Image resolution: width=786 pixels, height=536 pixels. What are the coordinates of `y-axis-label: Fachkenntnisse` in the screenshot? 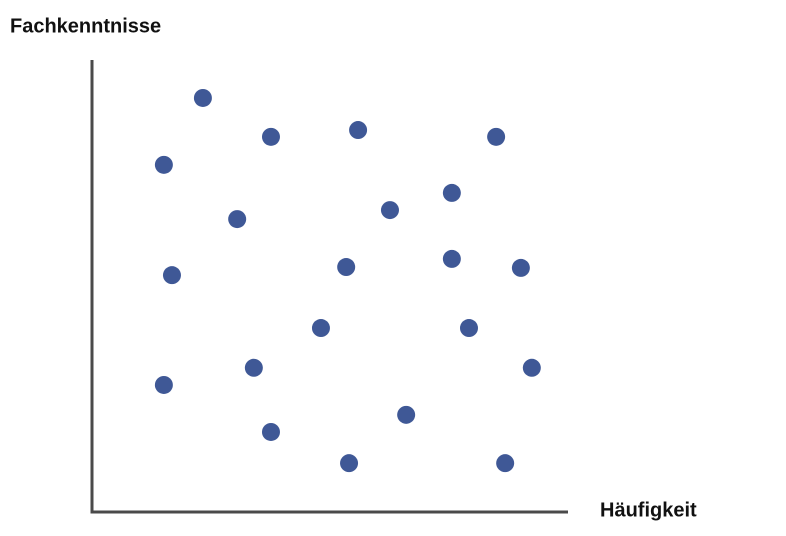 It's located at (85, 26).